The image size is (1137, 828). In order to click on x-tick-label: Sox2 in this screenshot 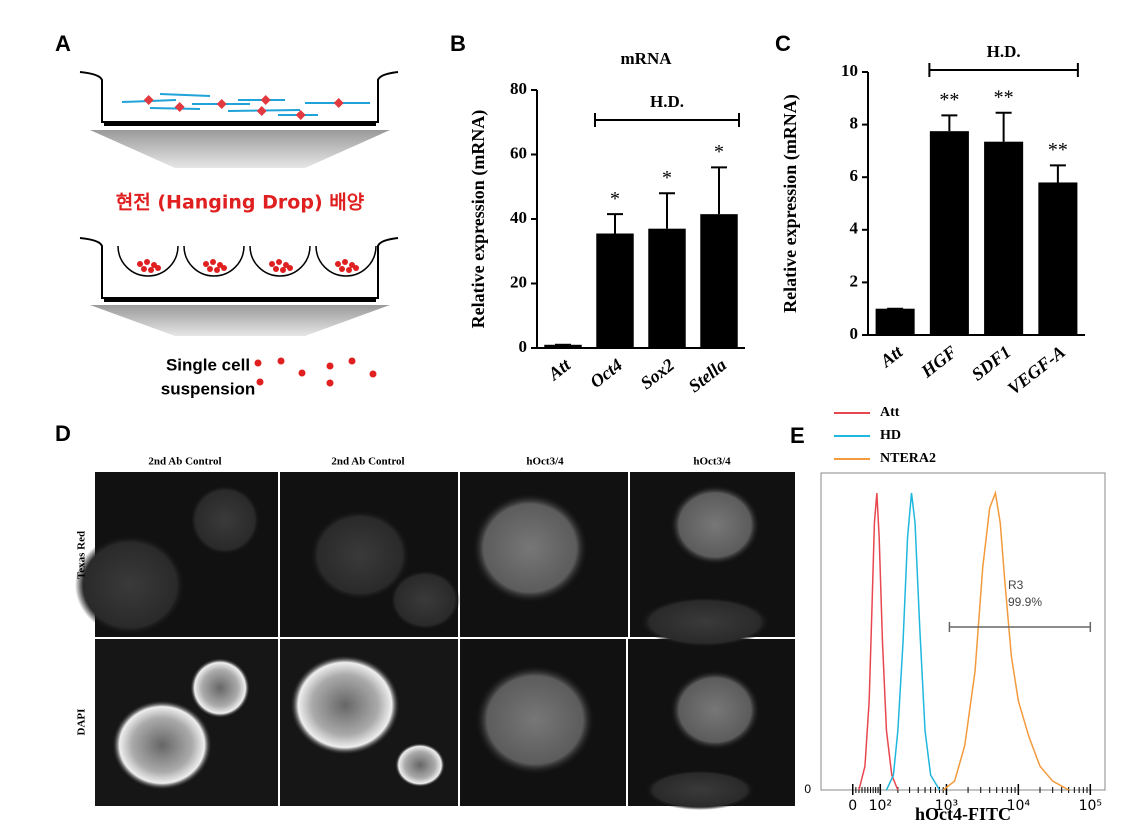, I will do `click(657, 374)`.